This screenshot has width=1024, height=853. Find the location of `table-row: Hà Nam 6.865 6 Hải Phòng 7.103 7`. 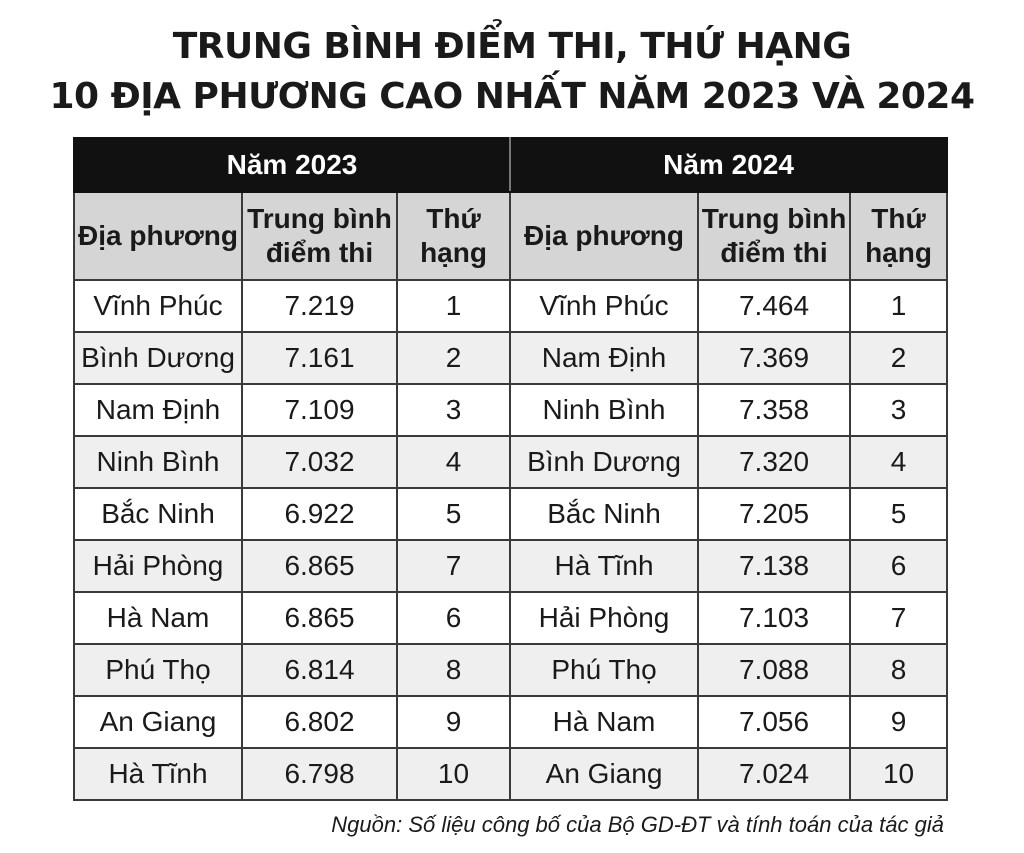

table-row: Hà Nam 6.865 6 Hải Phòng 7.103 7 is located at coordinates (511, 618).